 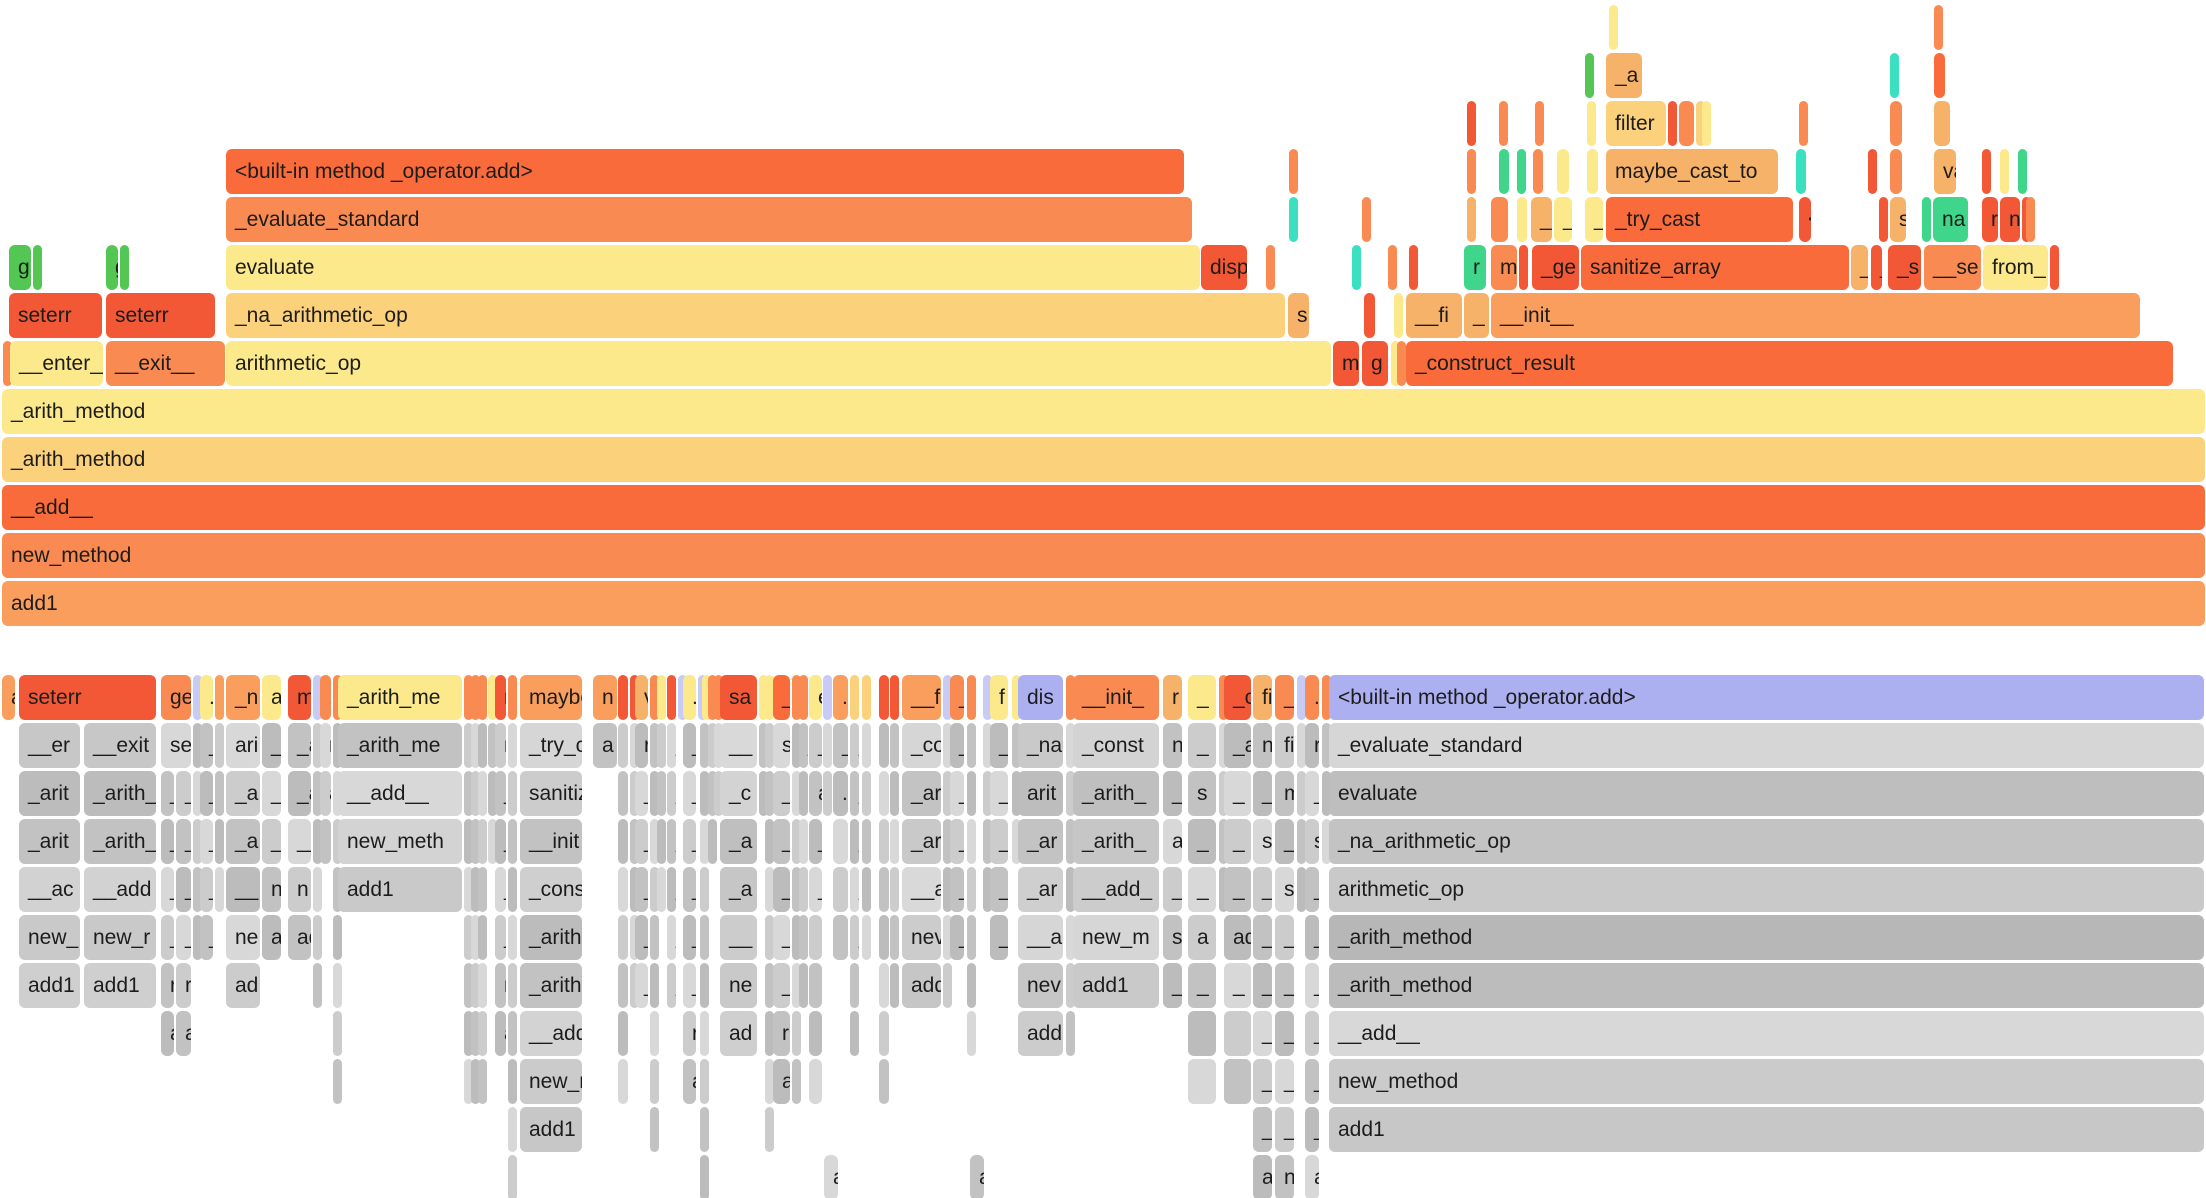 What do you see at coordinates (1789, 363) in the screenshot?
I see `flame-bar: _construct_result` at bounding box center [1789, 363].